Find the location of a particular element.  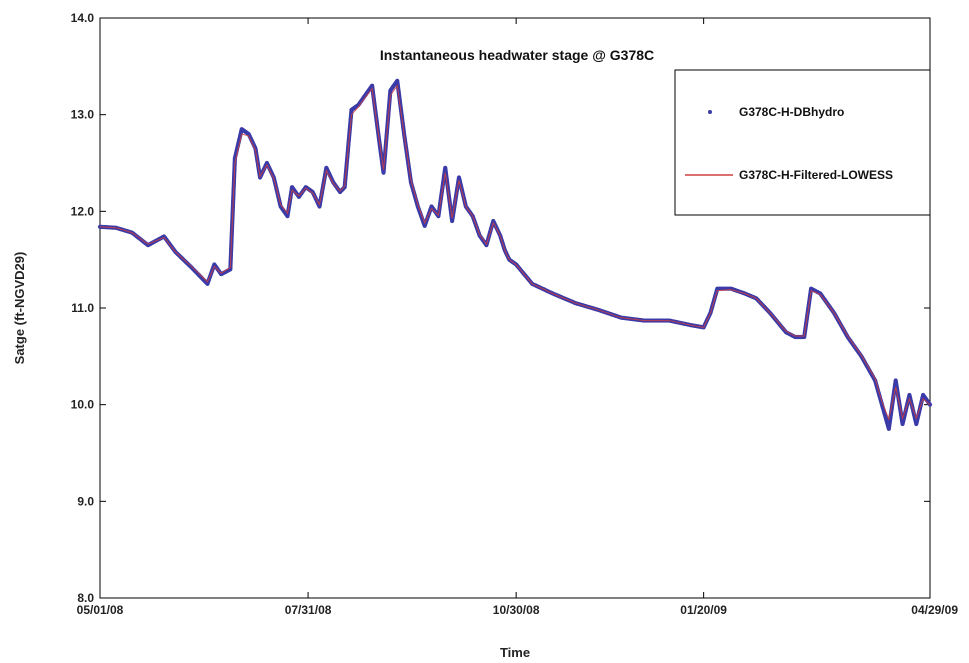

x-tick-label: 04/29/09 is located at coordinates (934, 610).